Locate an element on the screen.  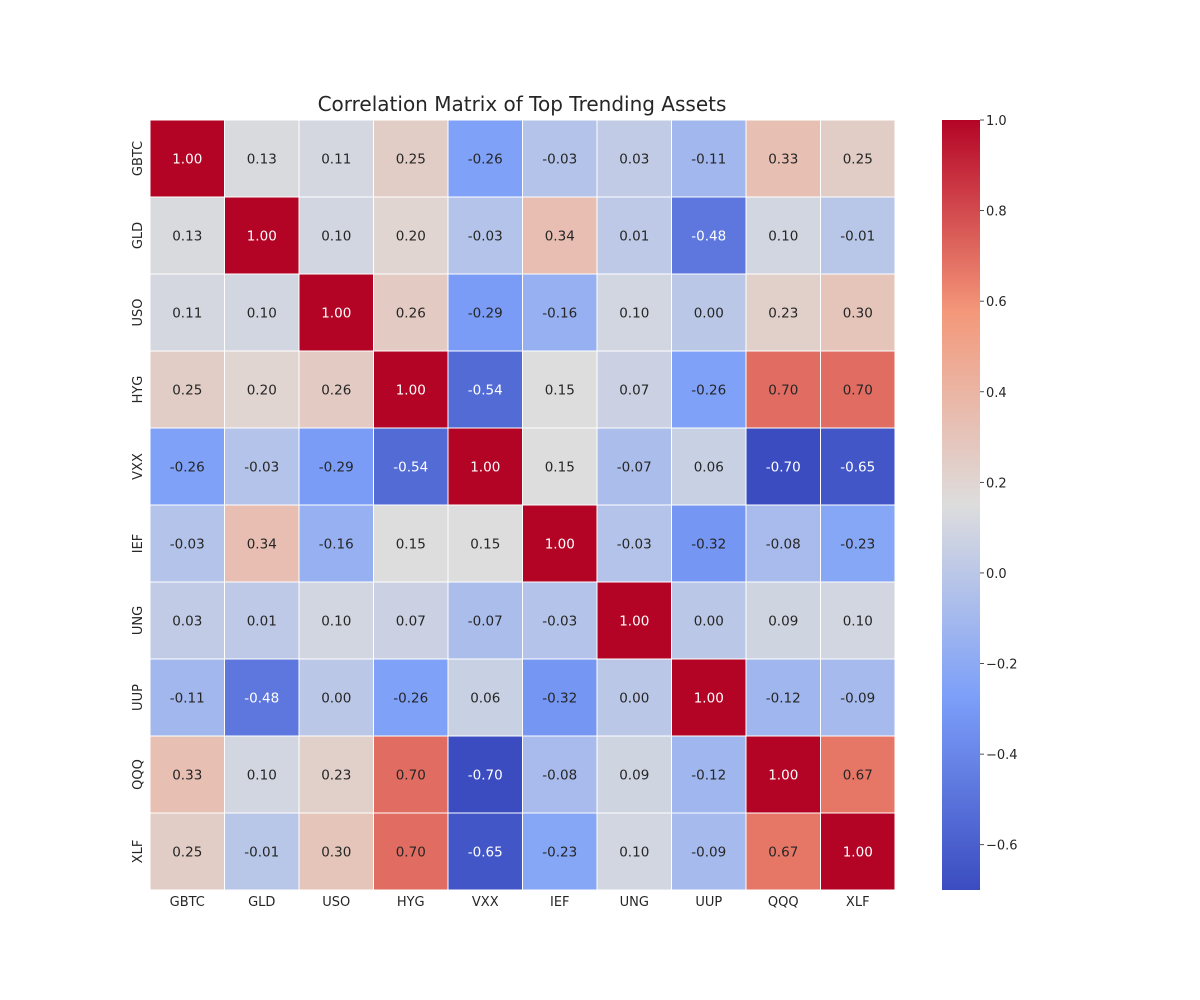
colorbar-tick-labels: 1.0 0.8 0.6 0.4 0.2 0.0 −0.2 −0.4 −0.6 is located at coordinates (999, 484).